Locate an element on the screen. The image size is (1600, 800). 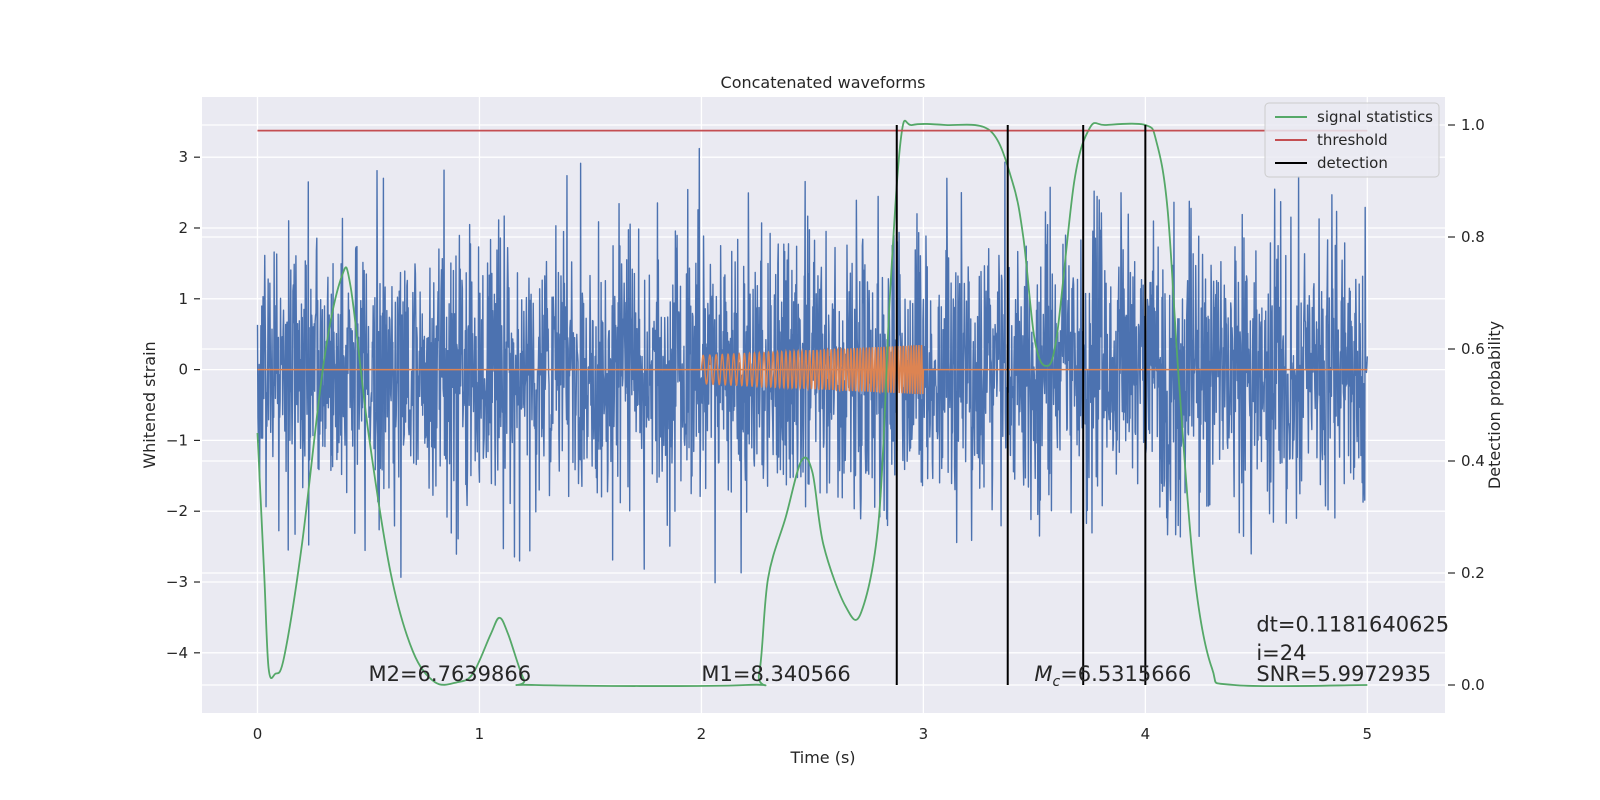
x-tick-label: 5 is located at coordinates (1368, 734).